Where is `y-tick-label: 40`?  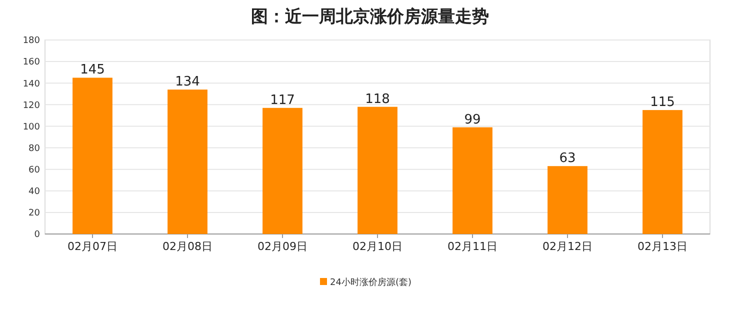
y-tick-label: 40 is located at coordinates (34, 192).